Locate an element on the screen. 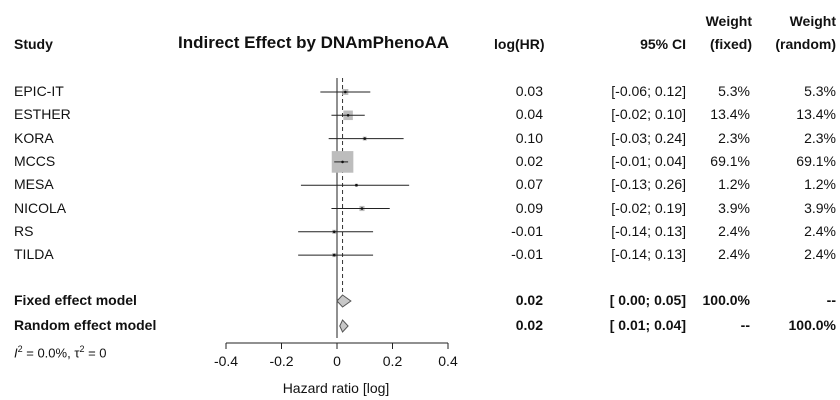  header-estimate: log(HR) is located at coordinates (519, 44).